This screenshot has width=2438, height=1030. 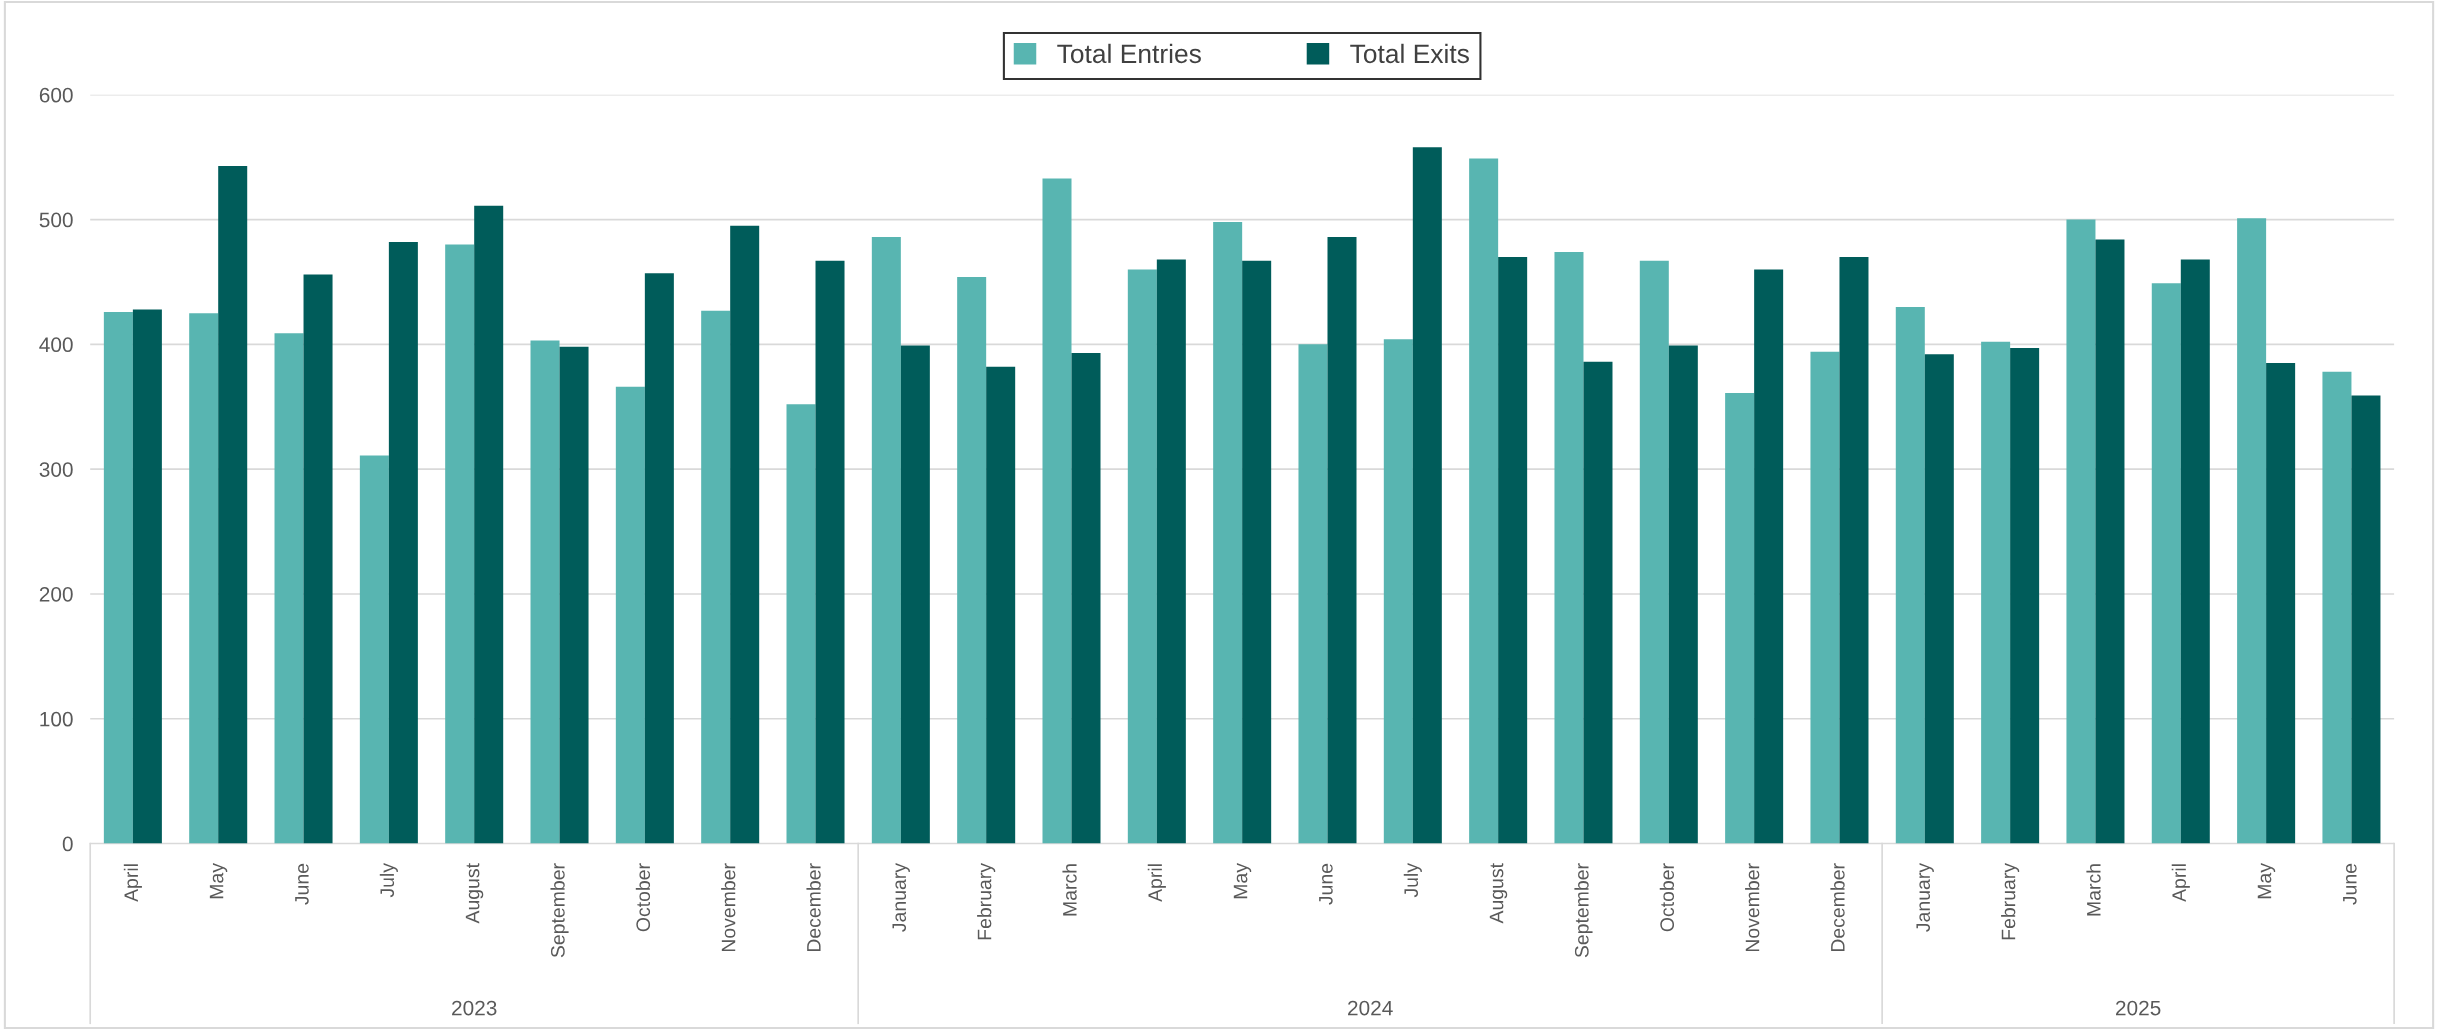 I want to click on legend-label: Total Exits, so click(x=1409, y=53).